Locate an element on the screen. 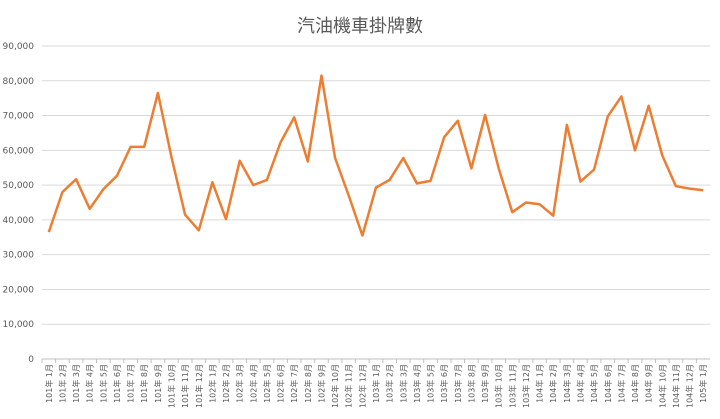 This screenshot has width=720, height=419. x-tick-label: 102年 5月 is located at coordinates (267, 383).